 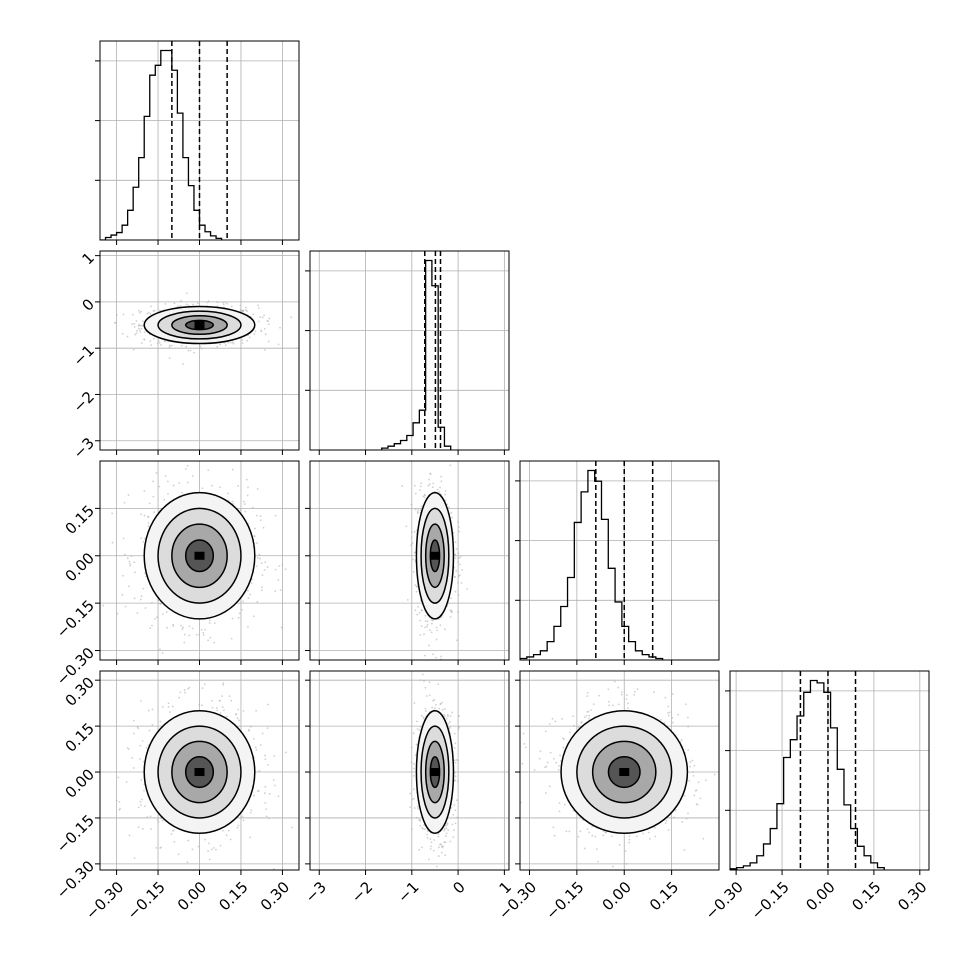 What do you see at coordinates (200, 872) in the screenshot?
I see `x-ticks` at bounding box center [200, 872].